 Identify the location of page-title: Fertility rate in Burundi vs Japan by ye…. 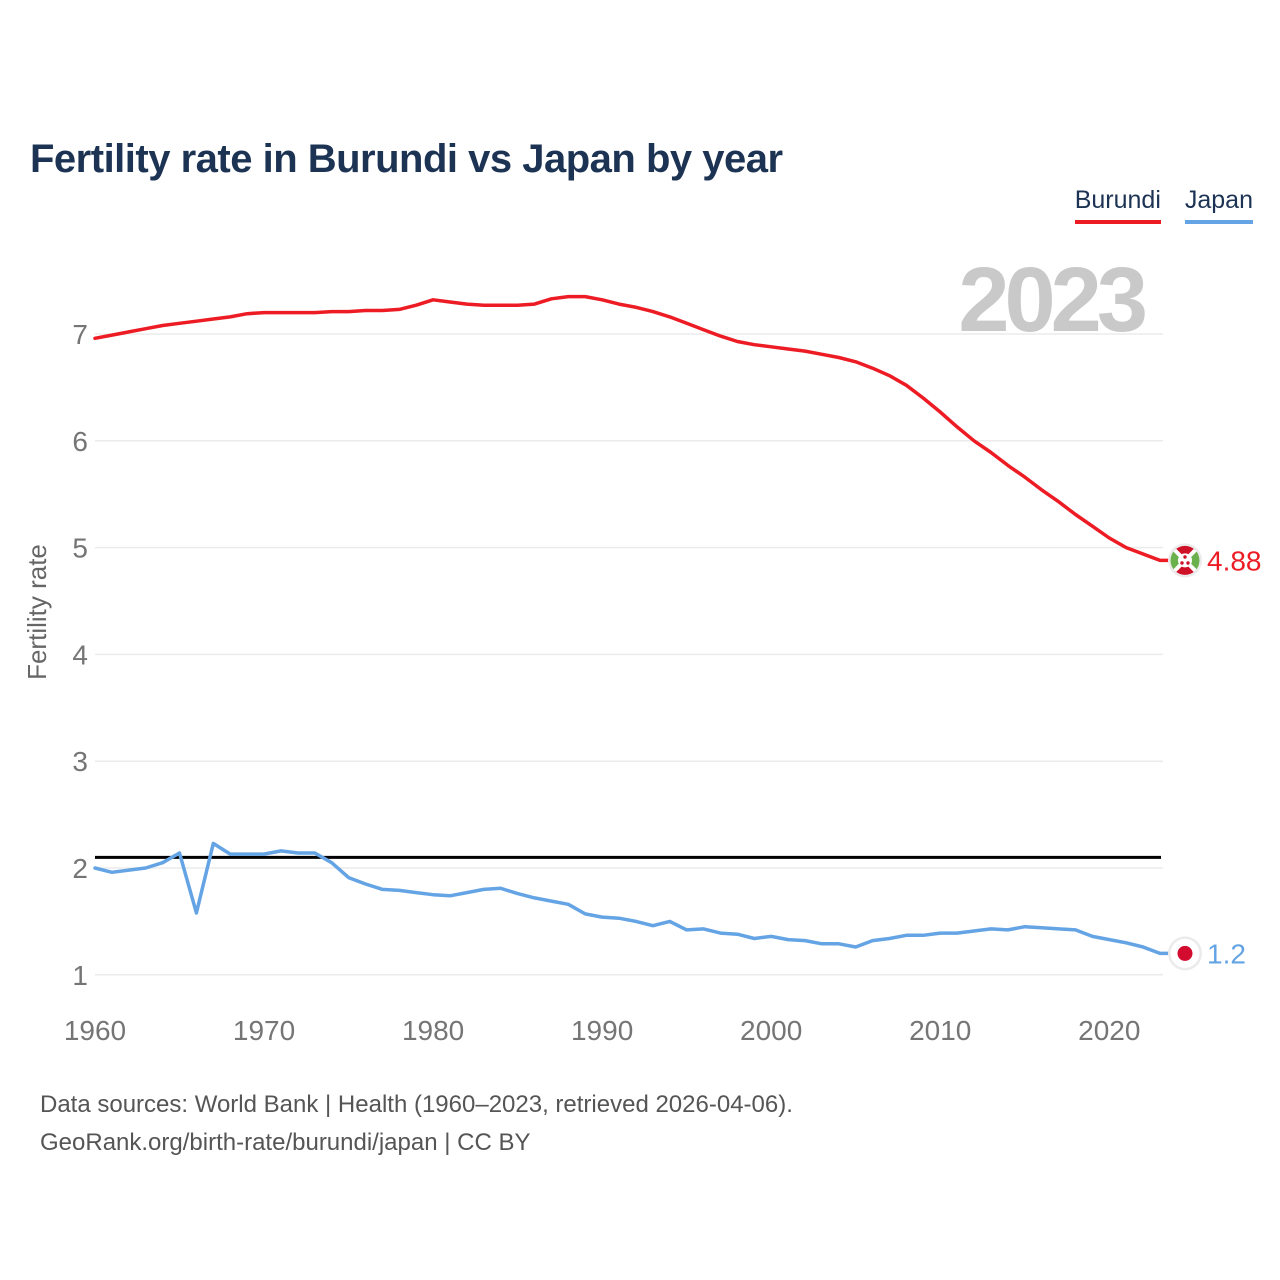
(406, 158).